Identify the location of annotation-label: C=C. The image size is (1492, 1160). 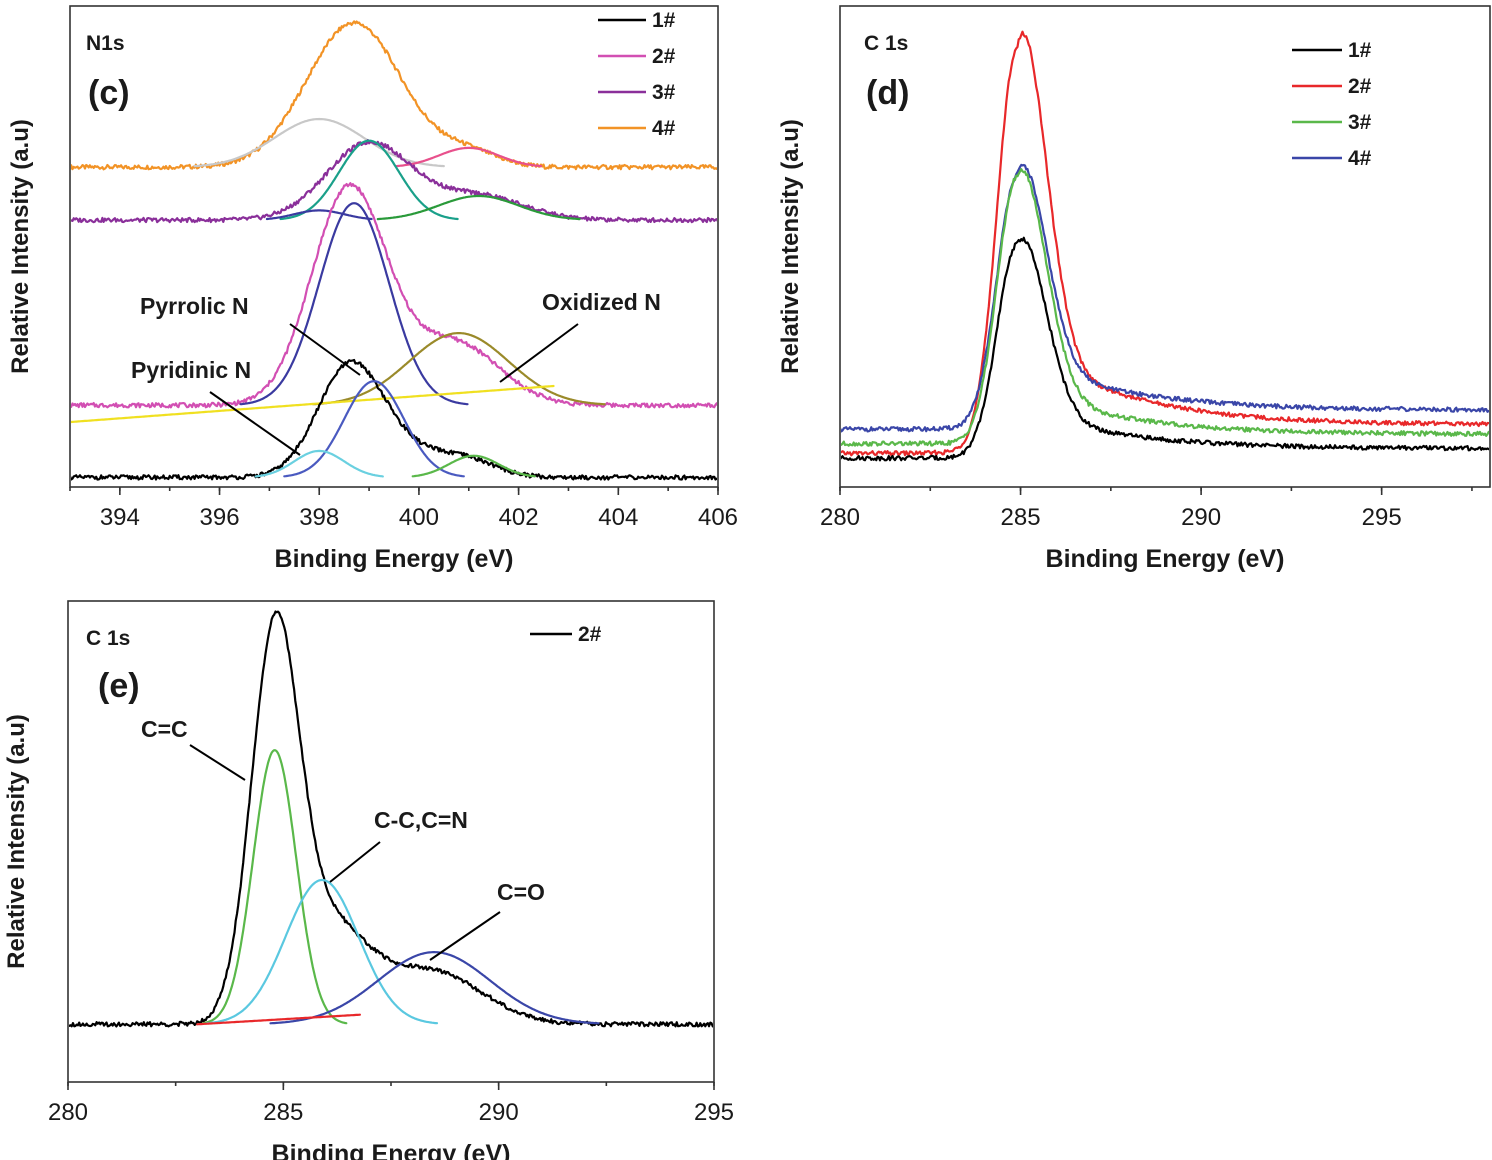
(164, 729).